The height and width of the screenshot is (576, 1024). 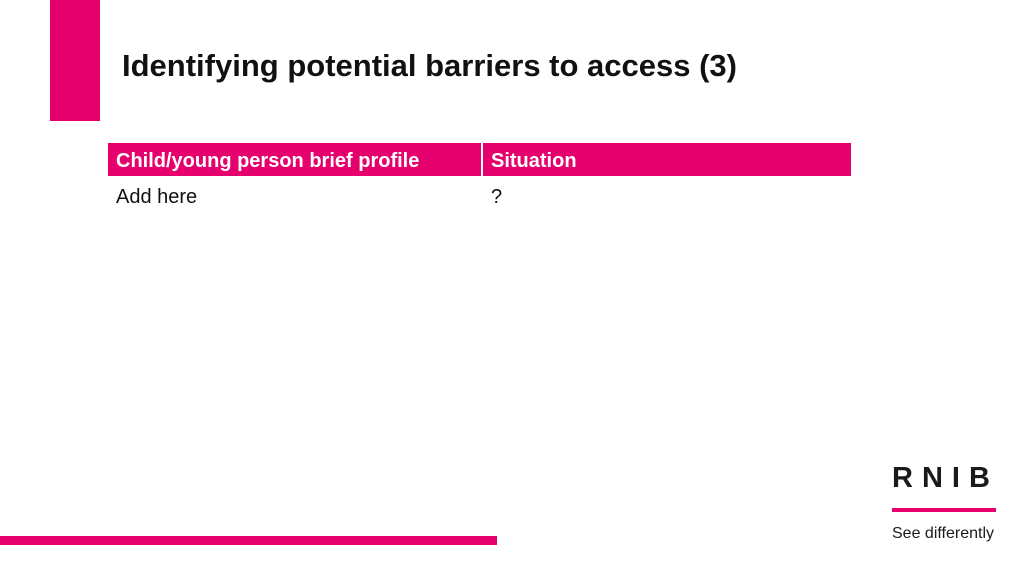 I want to click on column-header: Child/young person brief profile, so click(x=268, y=161).